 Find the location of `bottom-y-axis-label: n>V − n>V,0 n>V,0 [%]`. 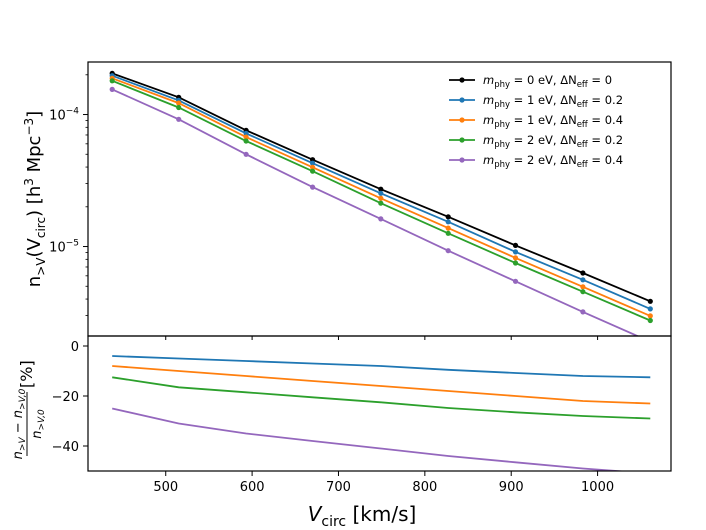

bottom-y-axis-label: n>V − n>V,0 n>V,0 [%] is located at coordinates (29, 409).